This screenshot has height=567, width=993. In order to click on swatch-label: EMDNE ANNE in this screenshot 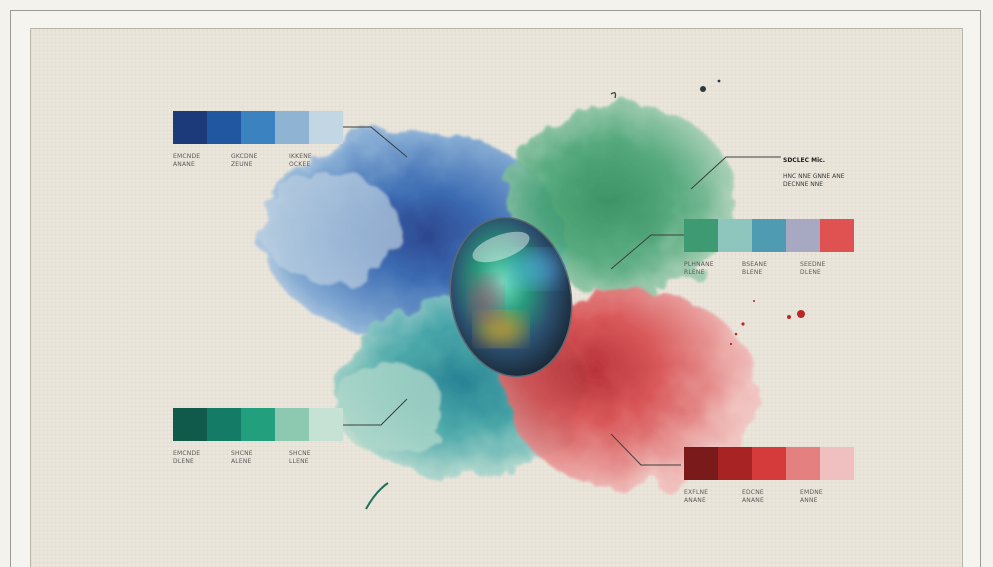, I will do `click(811, 496)`.